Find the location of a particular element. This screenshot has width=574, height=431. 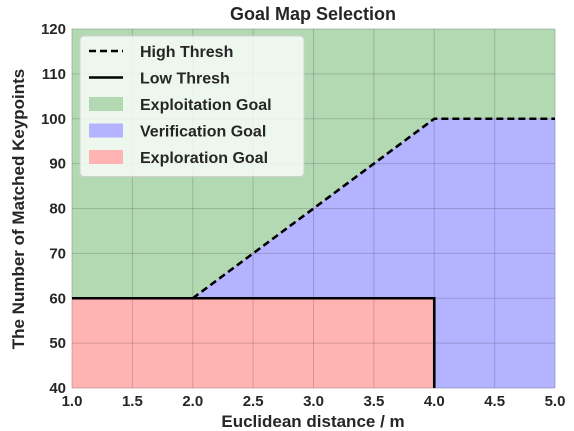

y-tick-label: 100 is located at coordinates (53, 119).